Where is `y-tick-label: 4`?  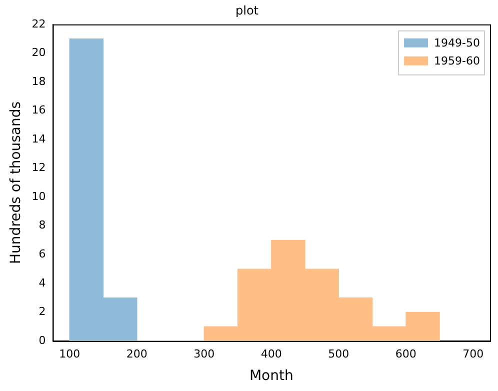
y-tick-label: 4 is located at coordinates (42, 283).